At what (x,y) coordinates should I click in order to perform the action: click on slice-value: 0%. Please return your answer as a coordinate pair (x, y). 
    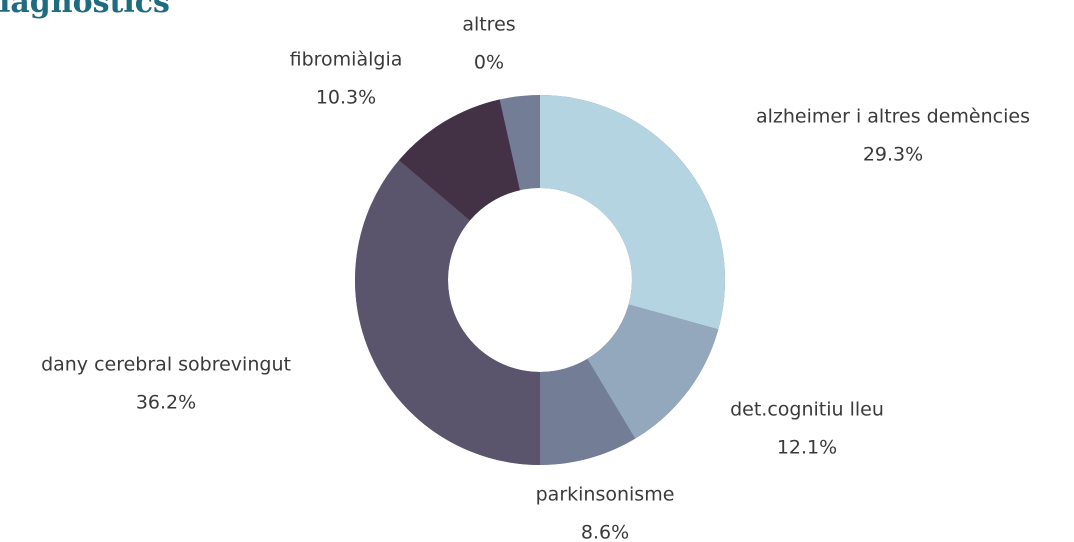
    Looking at the image, I should click on (489, 63).